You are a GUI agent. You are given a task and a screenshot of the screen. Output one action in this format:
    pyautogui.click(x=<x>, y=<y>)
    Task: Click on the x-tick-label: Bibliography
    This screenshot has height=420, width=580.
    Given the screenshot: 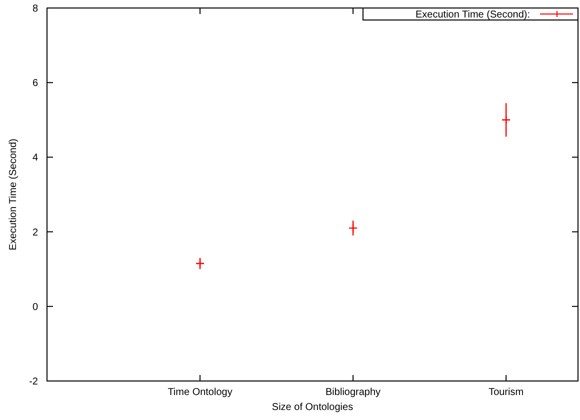 What is the action you would take?
    pyautogui.click(x=353, y=392)
    